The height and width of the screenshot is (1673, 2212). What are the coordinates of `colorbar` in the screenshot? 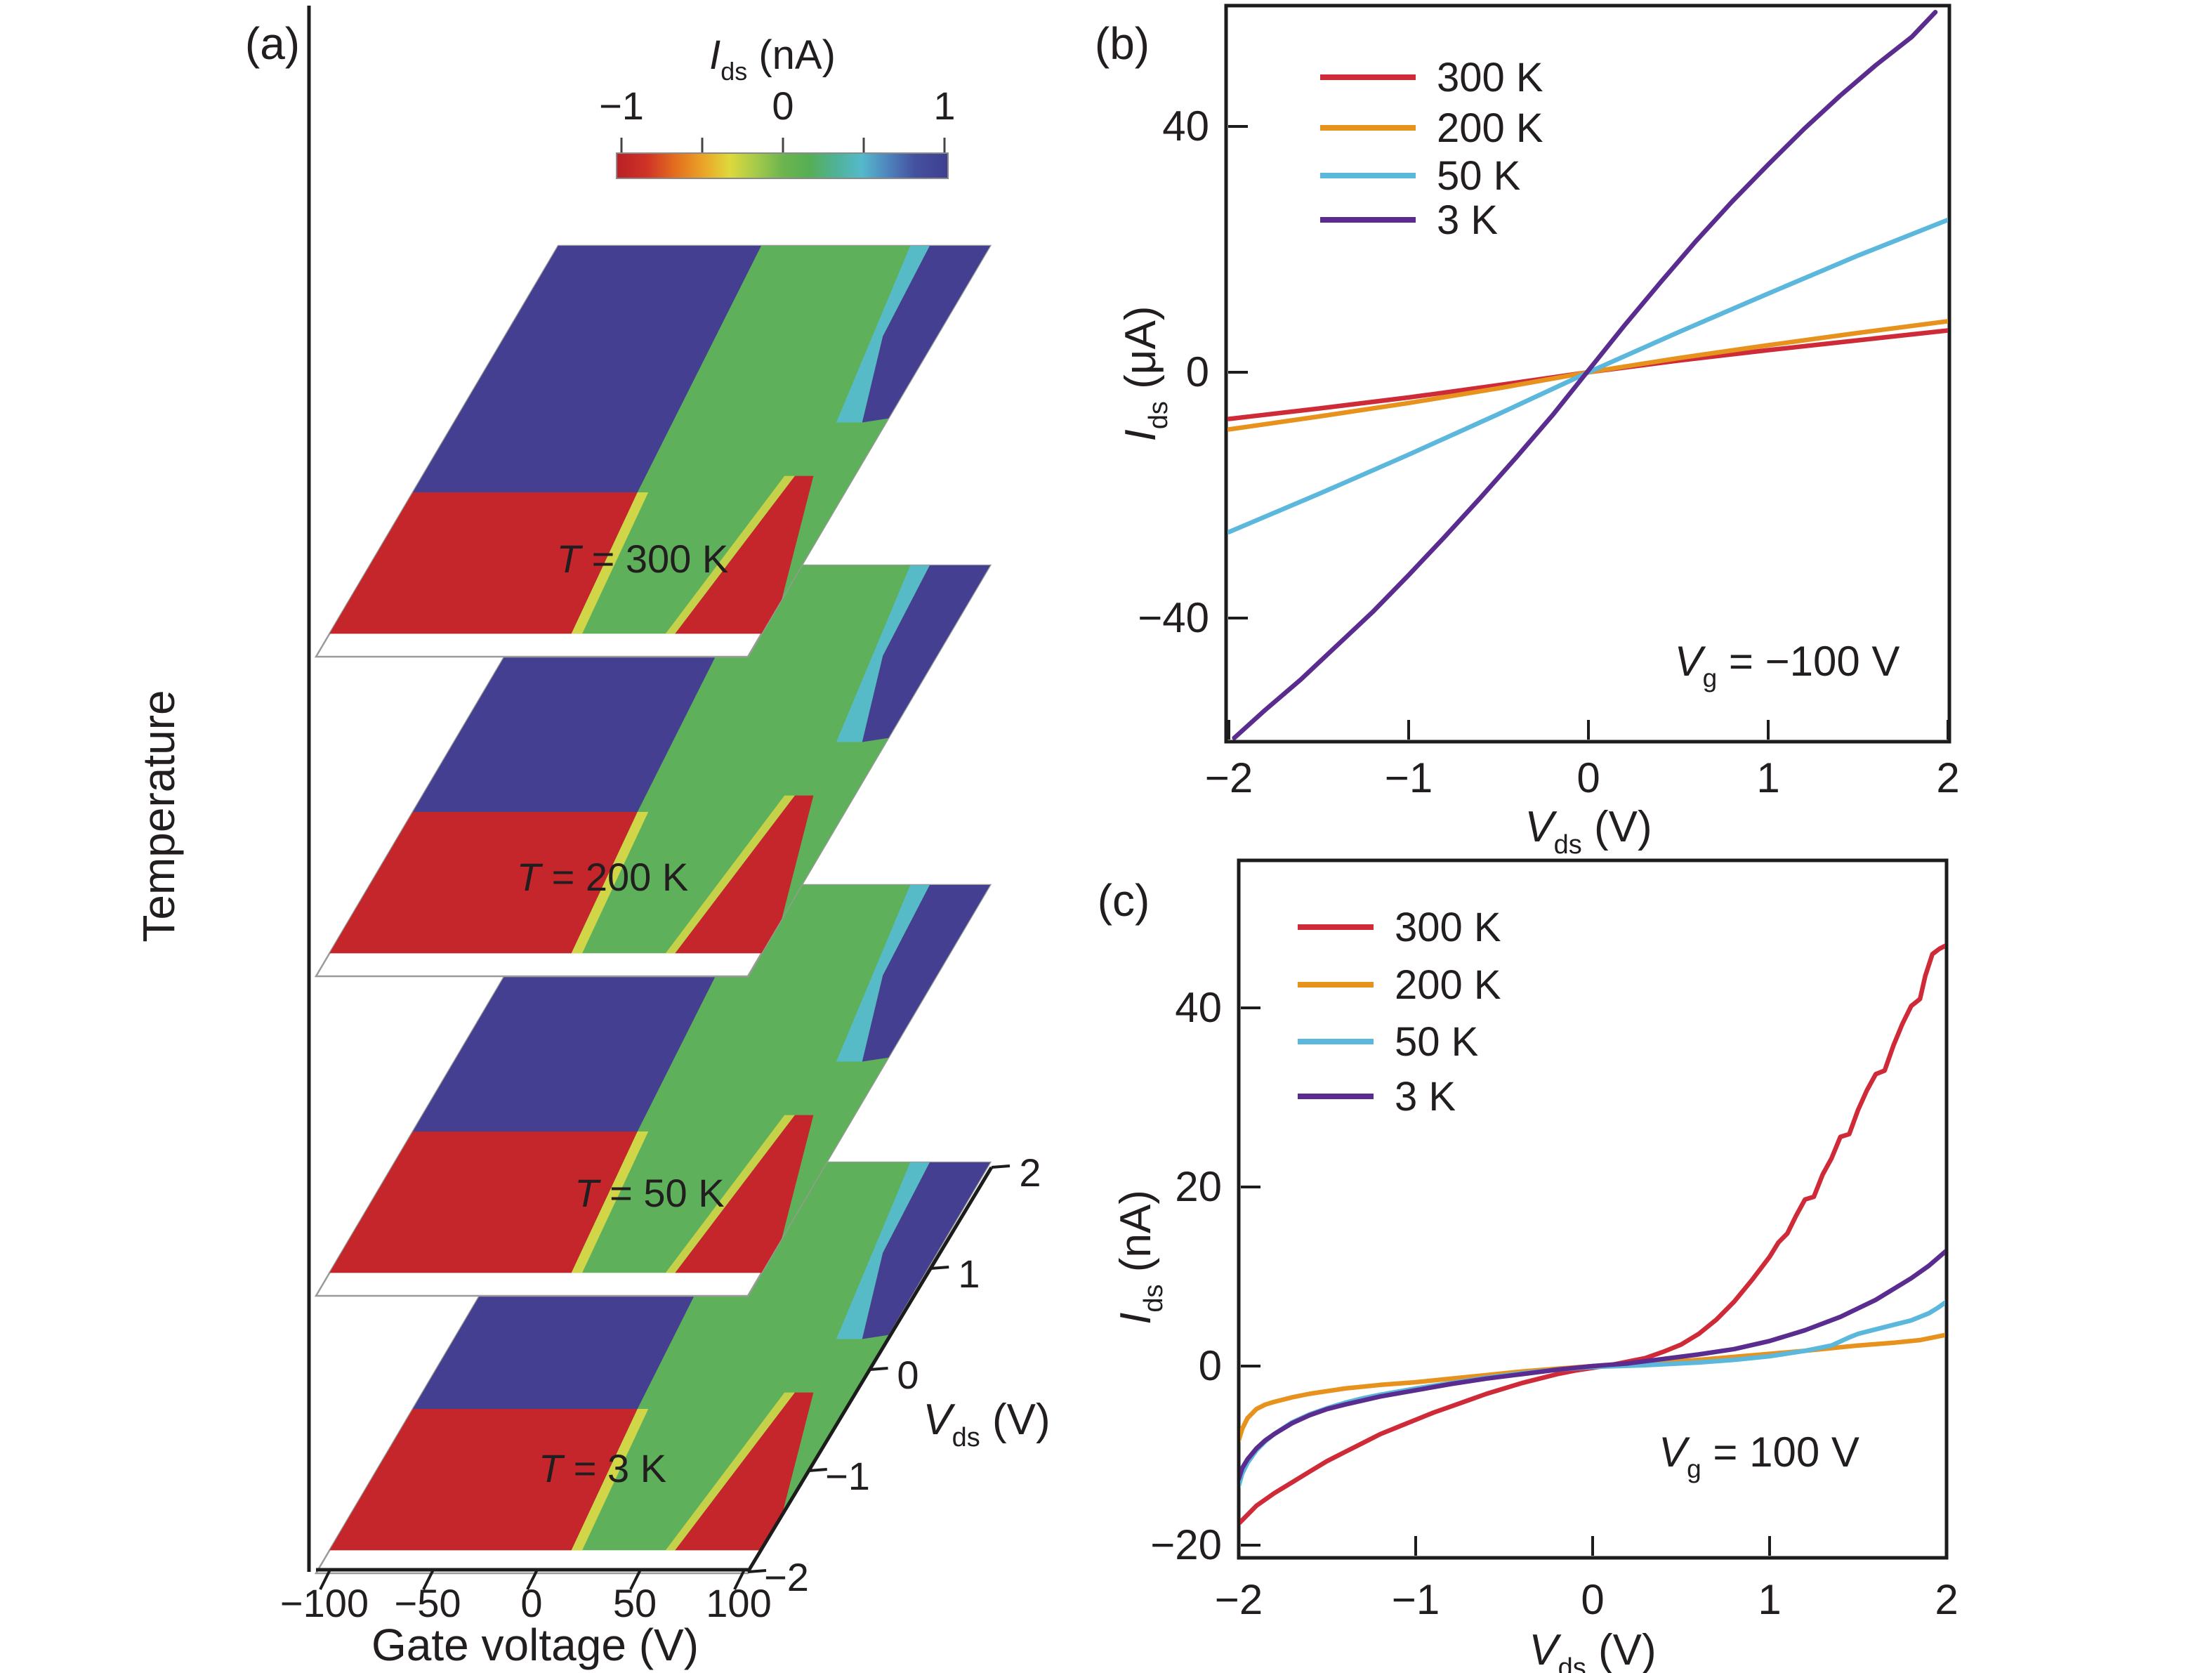 It's located at (782, 165).